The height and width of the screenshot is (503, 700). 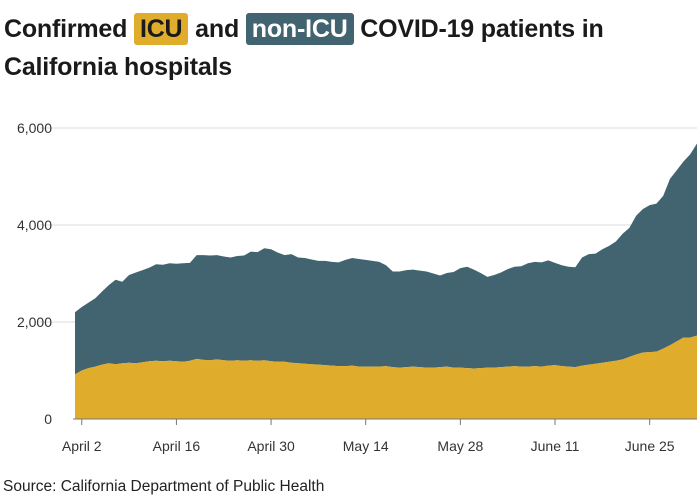 I want to click on y-tick-label: 6,000, so click(x=34, y=128).